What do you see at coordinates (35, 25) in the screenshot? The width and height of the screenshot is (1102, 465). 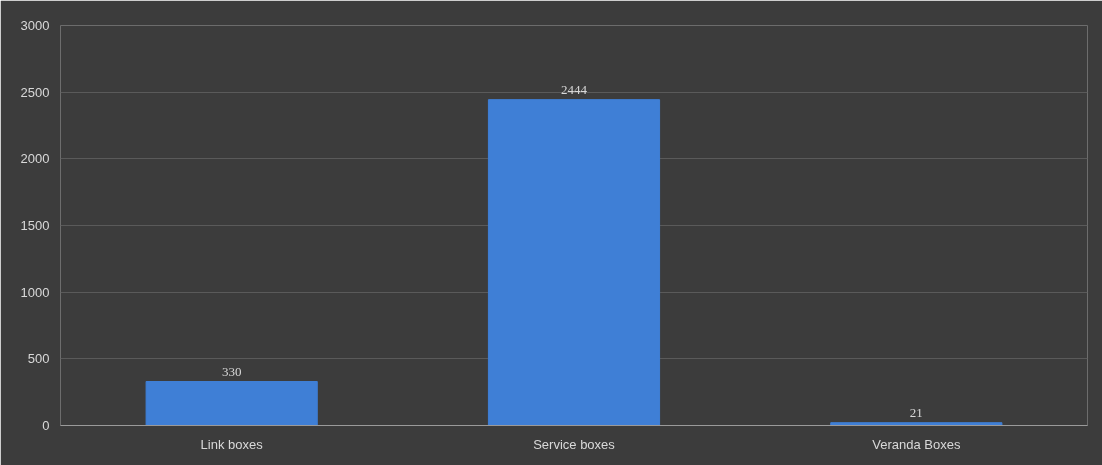 I see `y-tick-label: 3000` at bounding box center [35, 25].